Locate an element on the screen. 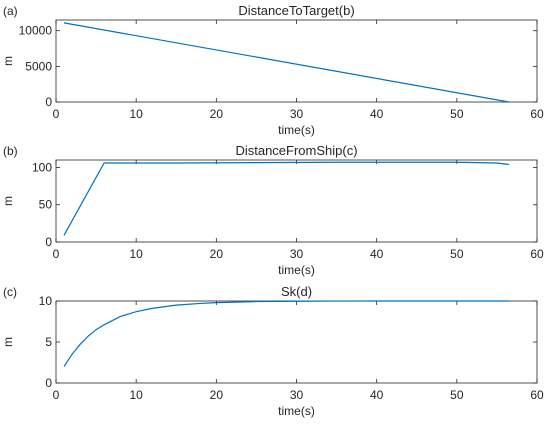 This screenshot has height=425, width=550. y-tick-label: 100 is located at coordinates (42, 167).